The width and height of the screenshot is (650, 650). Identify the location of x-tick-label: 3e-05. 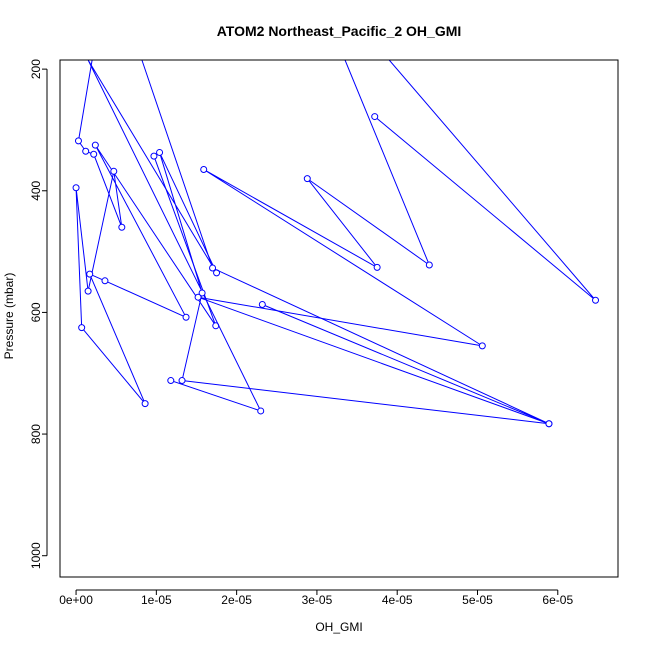
(317, 600).